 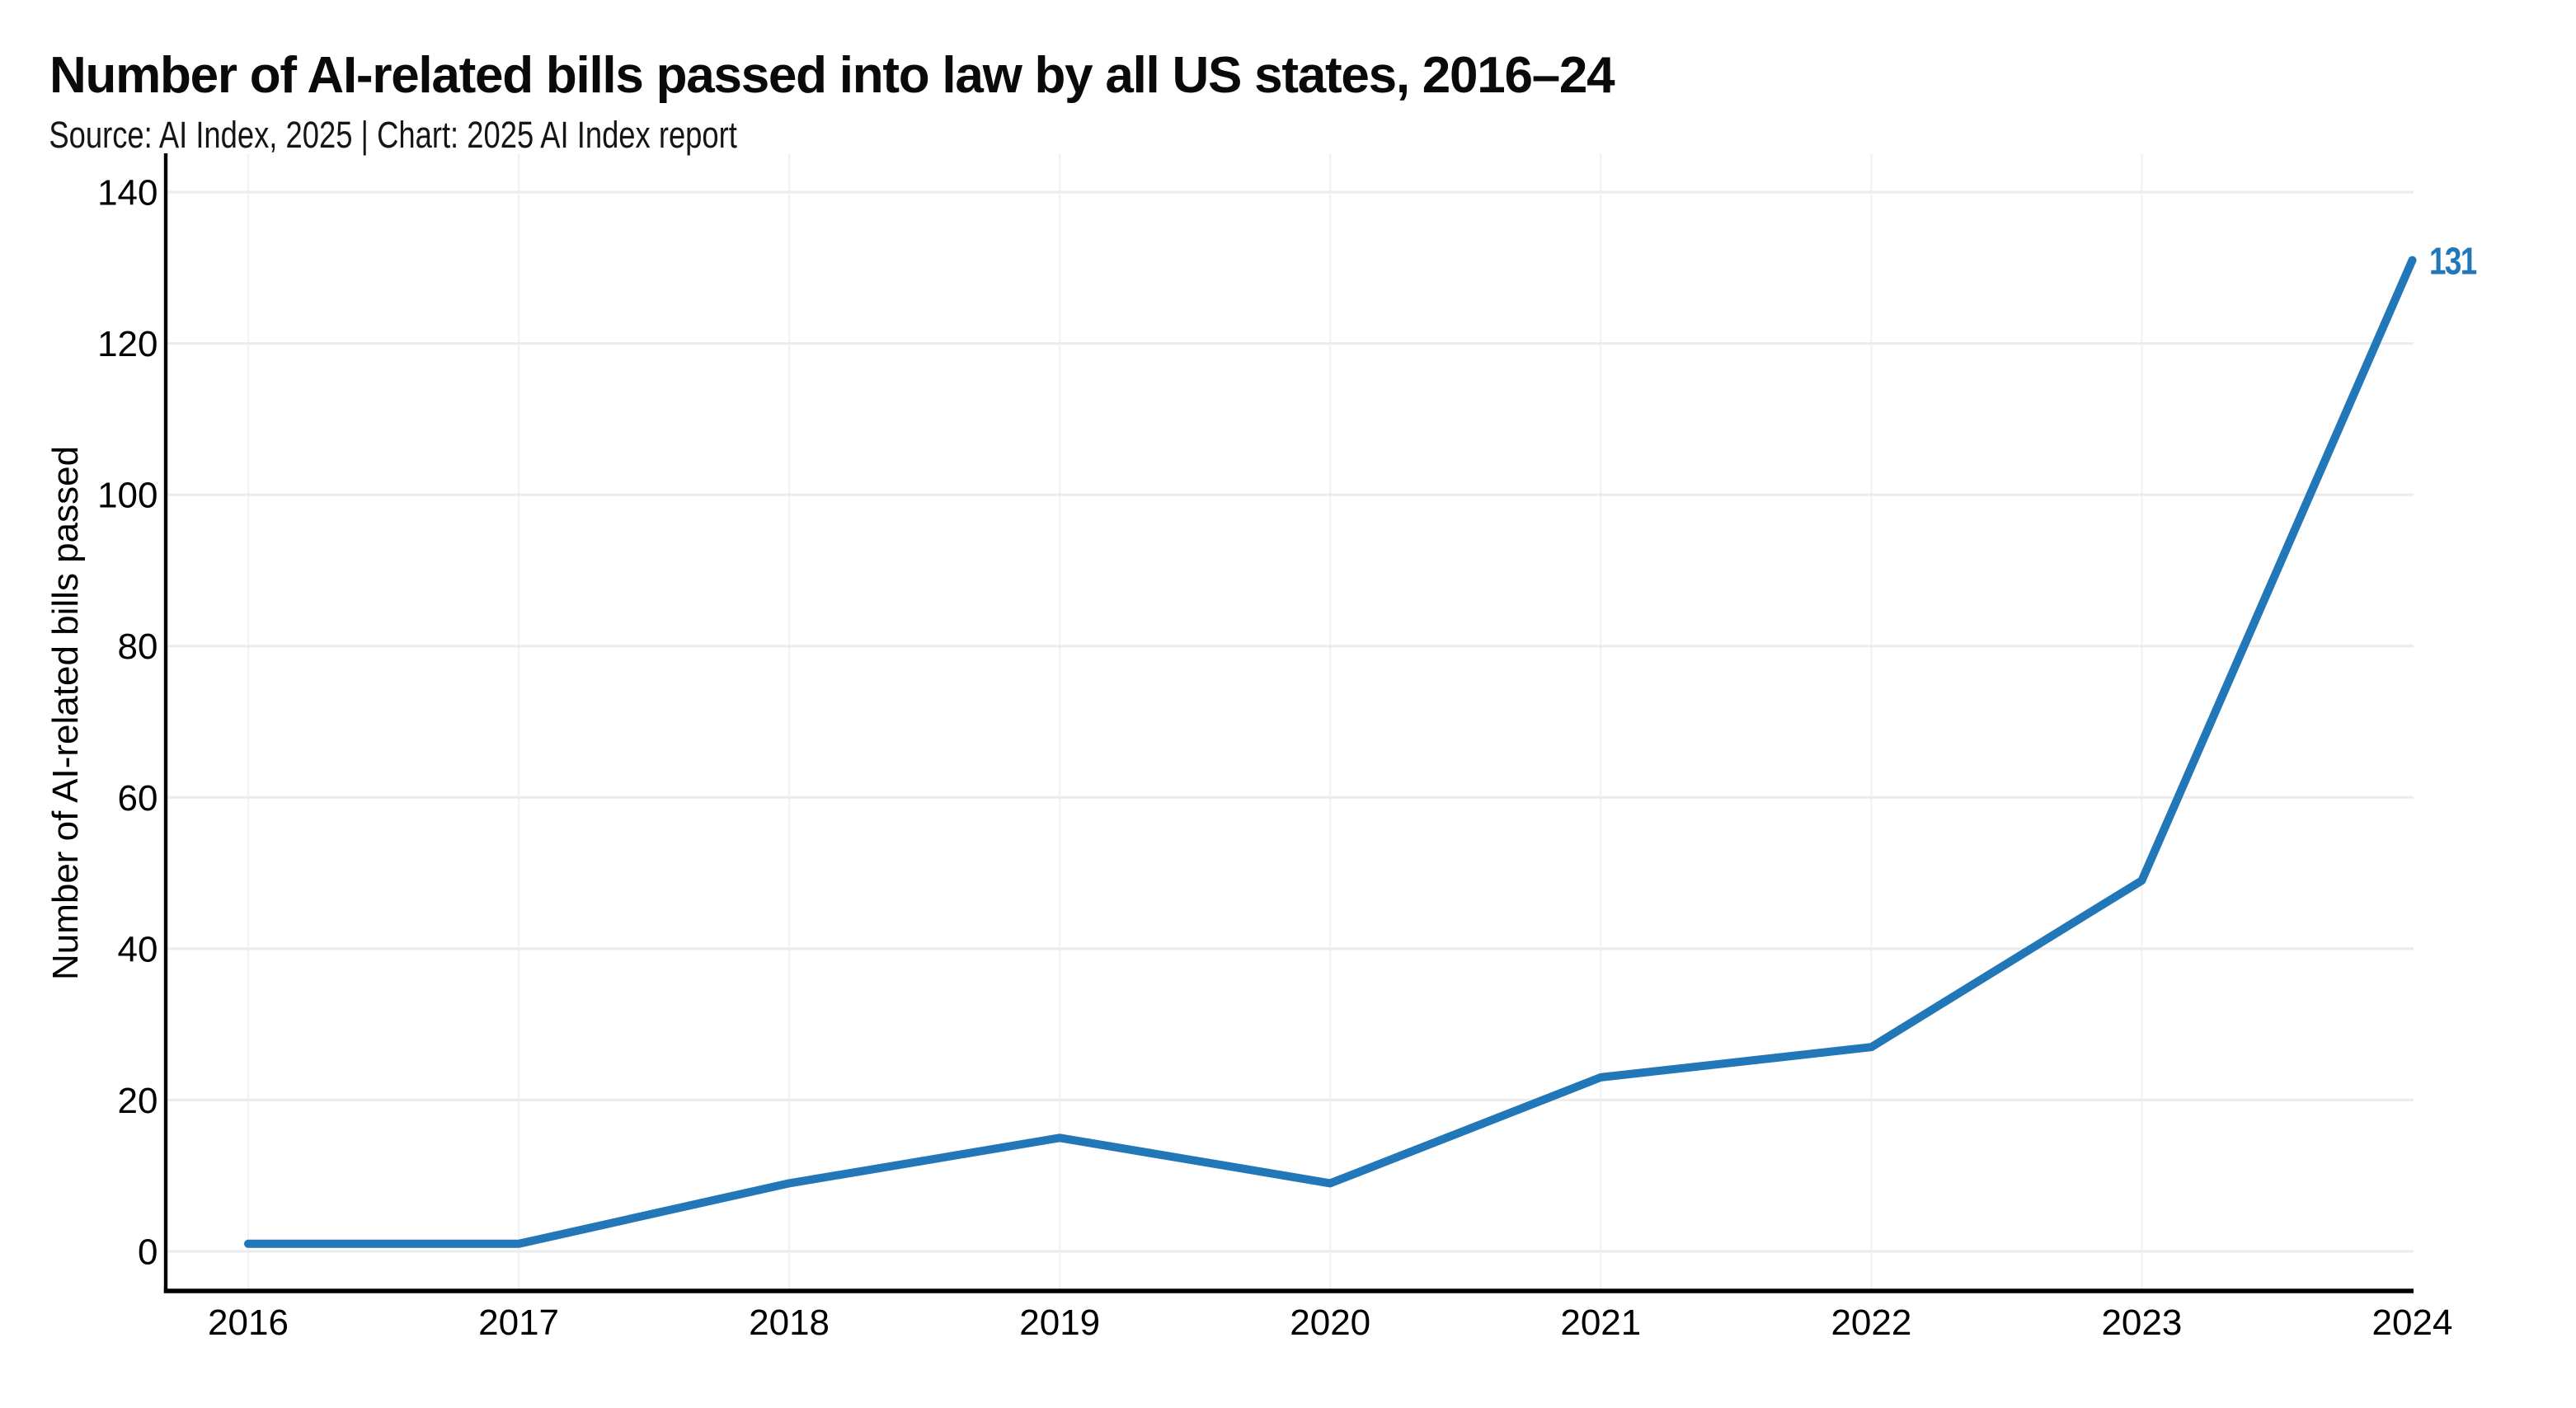 I want to click on svg-text: 40, so click(x=138, y=949).